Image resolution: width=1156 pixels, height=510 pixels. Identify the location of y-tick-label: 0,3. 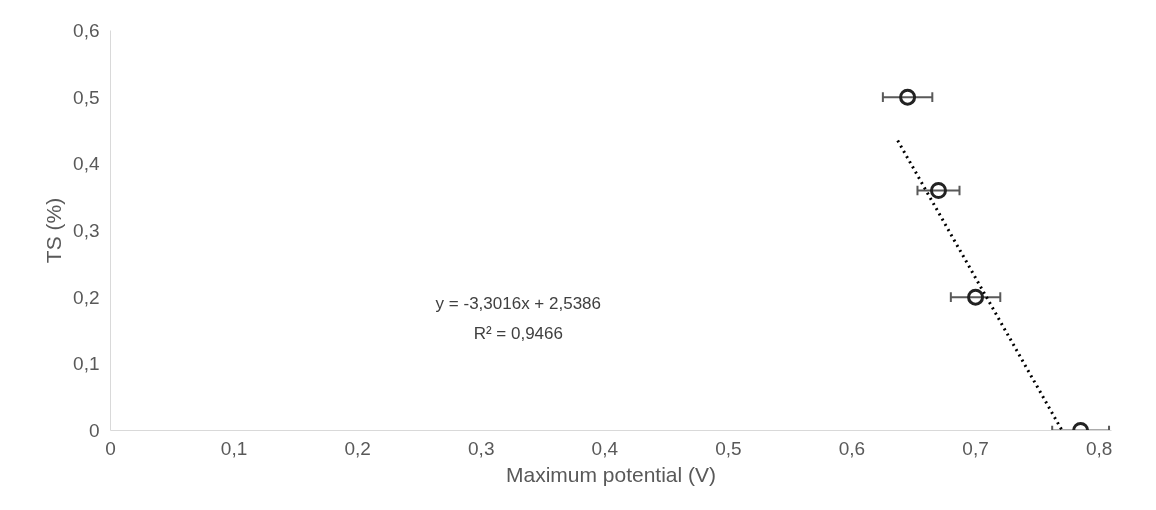
(86, 230).